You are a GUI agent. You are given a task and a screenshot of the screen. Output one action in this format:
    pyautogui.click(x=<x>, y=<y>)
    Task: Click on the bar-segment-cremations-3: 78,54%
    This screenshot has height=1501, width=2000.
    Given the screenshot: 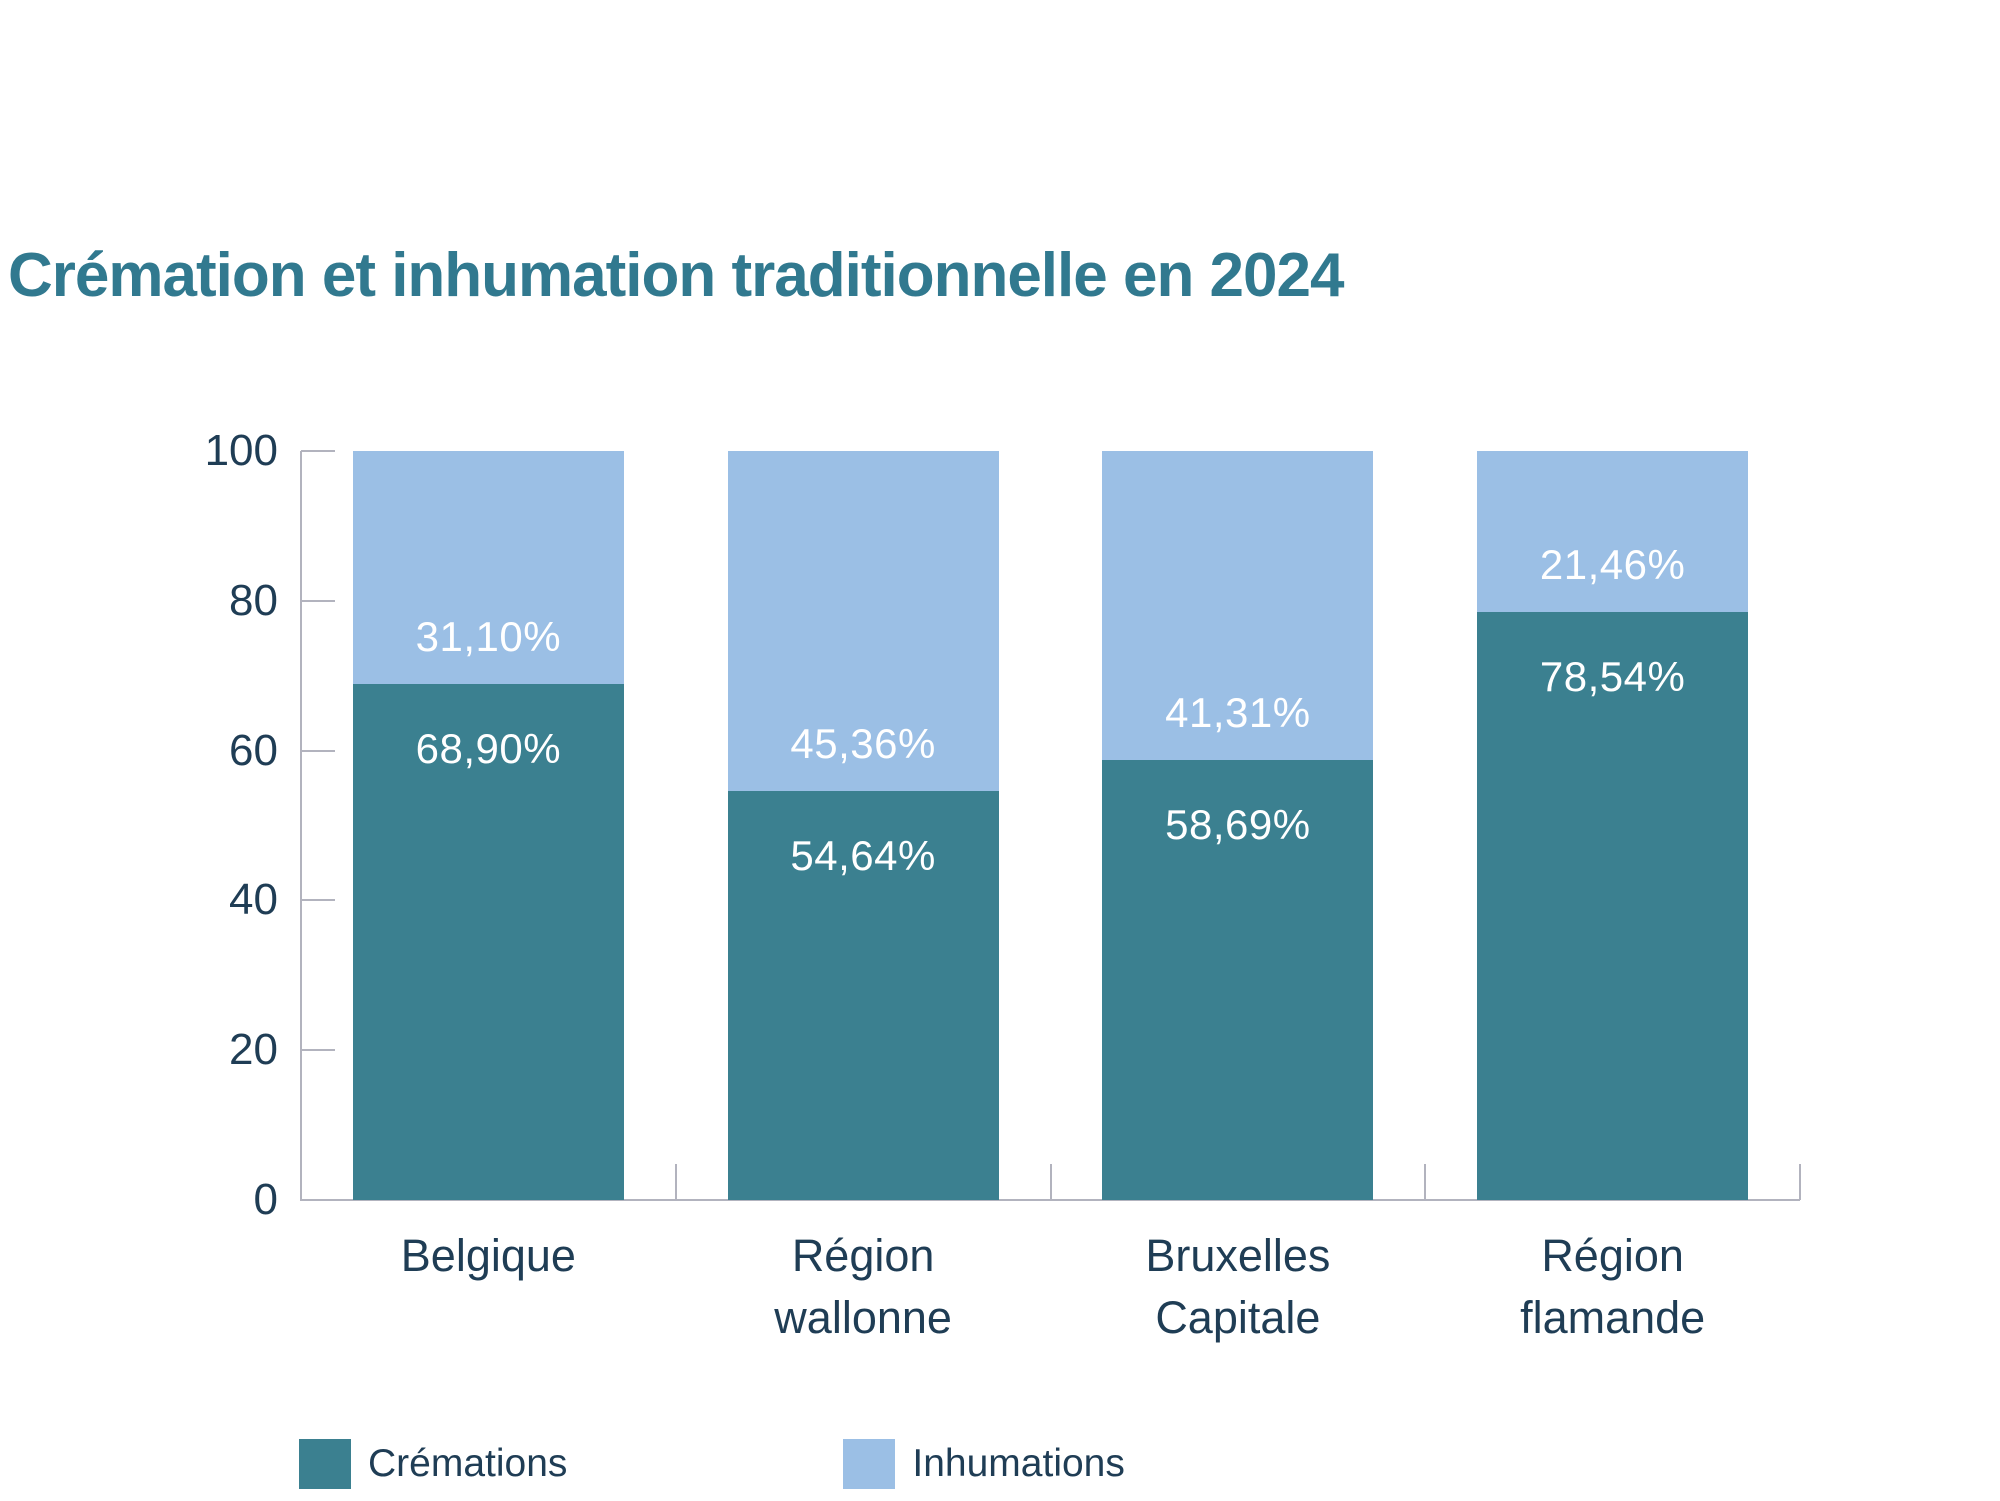 What is the action you would take?
    pyautogui.click(x=1613, y=905)
    